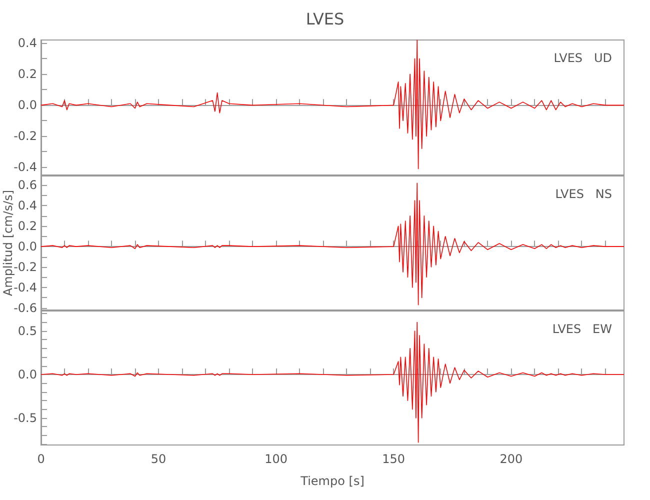 This screenshot has height=500, width=650. Describe the element at coordinates (511, 459) in the screenshot. I see `x-tick-label: 200` at that location.